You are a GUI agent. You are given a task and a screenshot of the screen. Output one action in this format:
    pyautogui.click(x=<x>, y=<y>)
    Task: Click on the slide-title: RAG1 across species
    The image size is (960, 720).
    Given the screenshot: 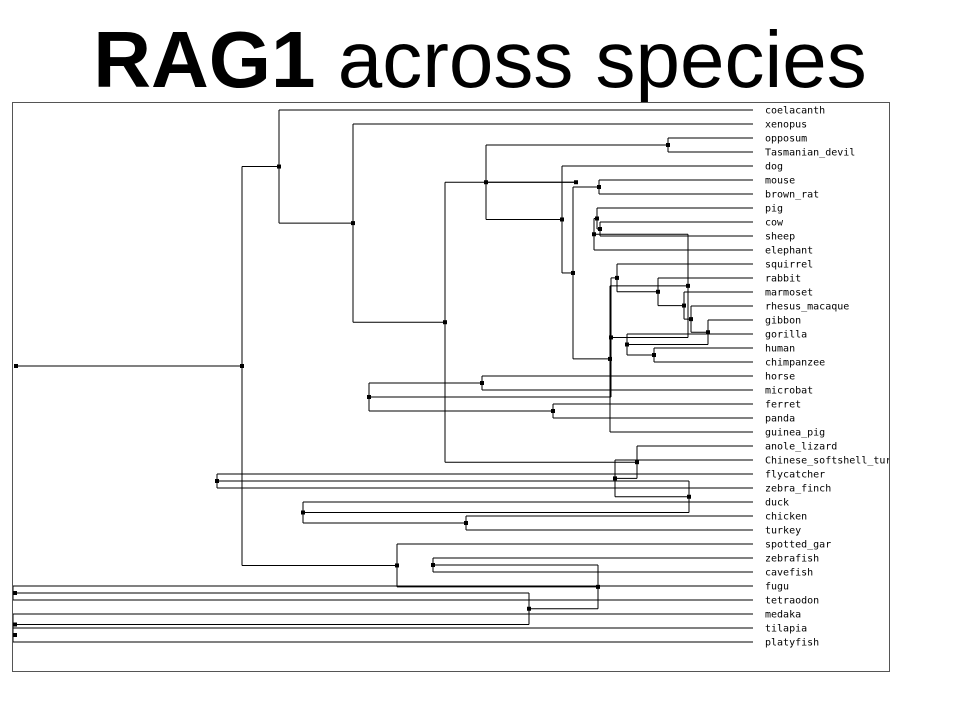 What is the action you would take?
    pyautogui.click(x=480, y=60)
    